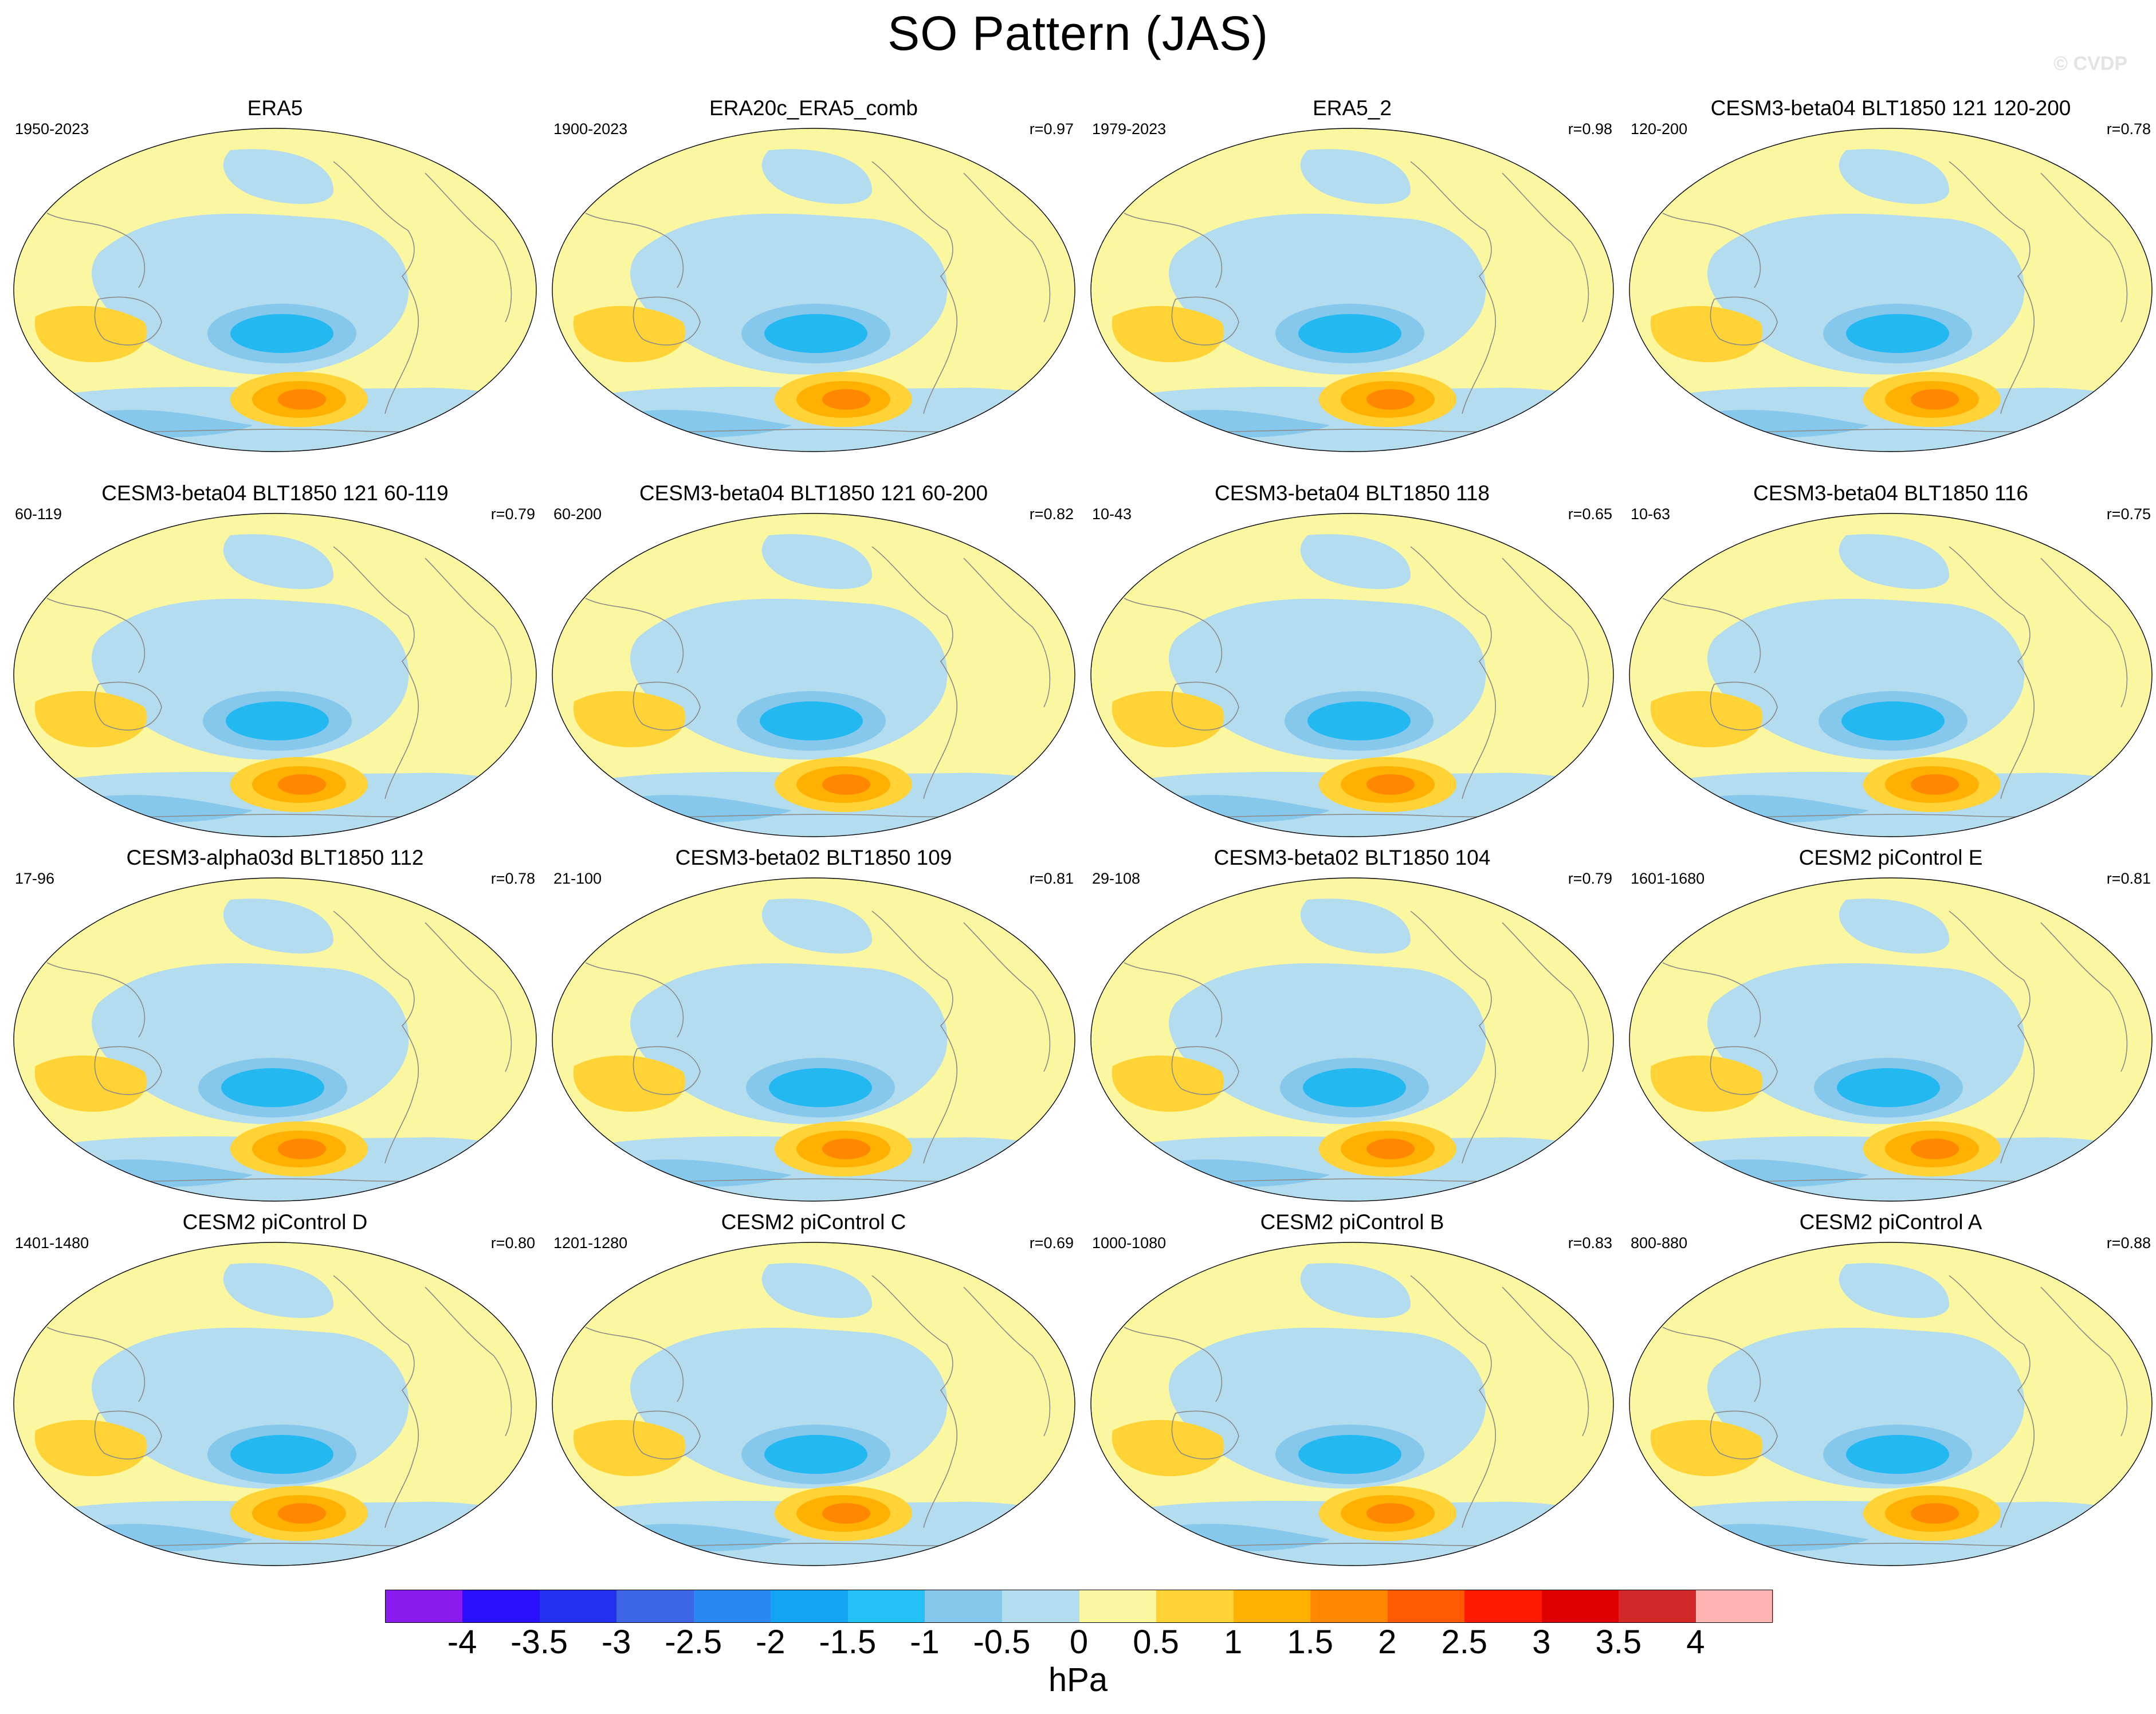  I want to click on map-panel: CESM2 piControl D 1401-1480 r=0.80, so click(275, 1387).